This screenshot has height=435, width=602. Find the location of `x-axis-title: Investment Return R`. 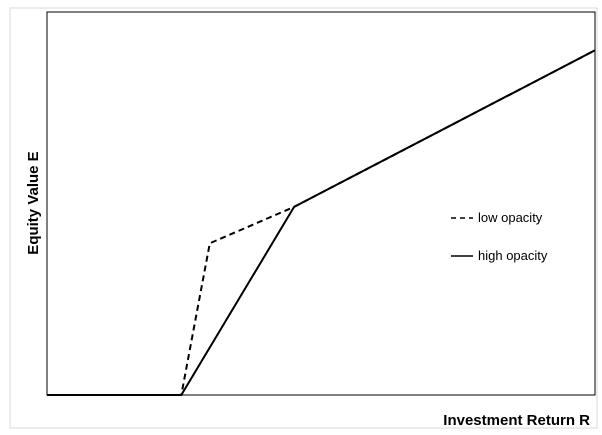

x-axis-title: Investment Return R is located at coordinates (516, 420).